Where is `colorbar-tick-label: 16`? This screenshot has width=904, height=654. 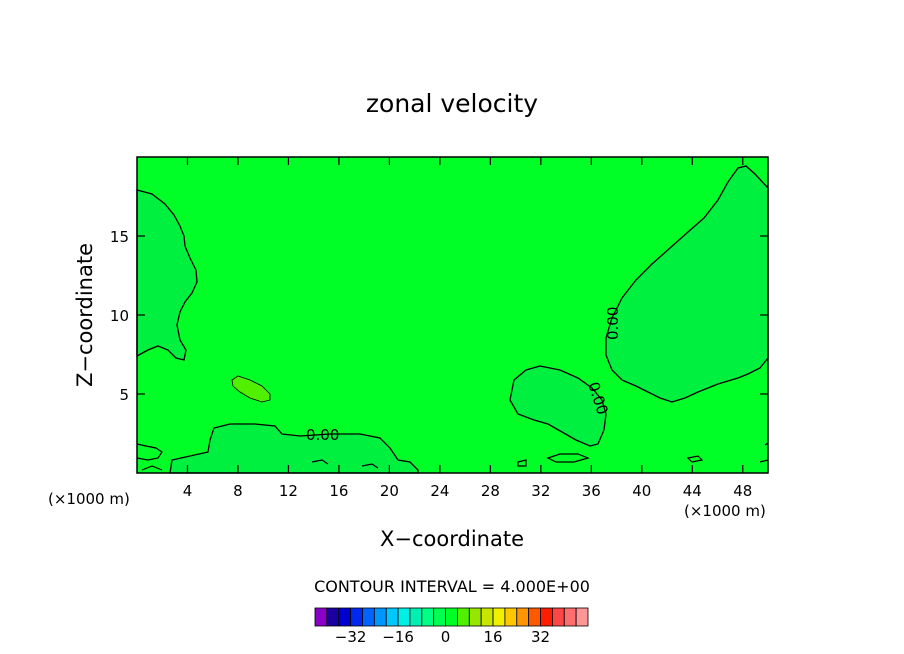 colorbar-tick-label: 16 is located at coordinates (492, 637).